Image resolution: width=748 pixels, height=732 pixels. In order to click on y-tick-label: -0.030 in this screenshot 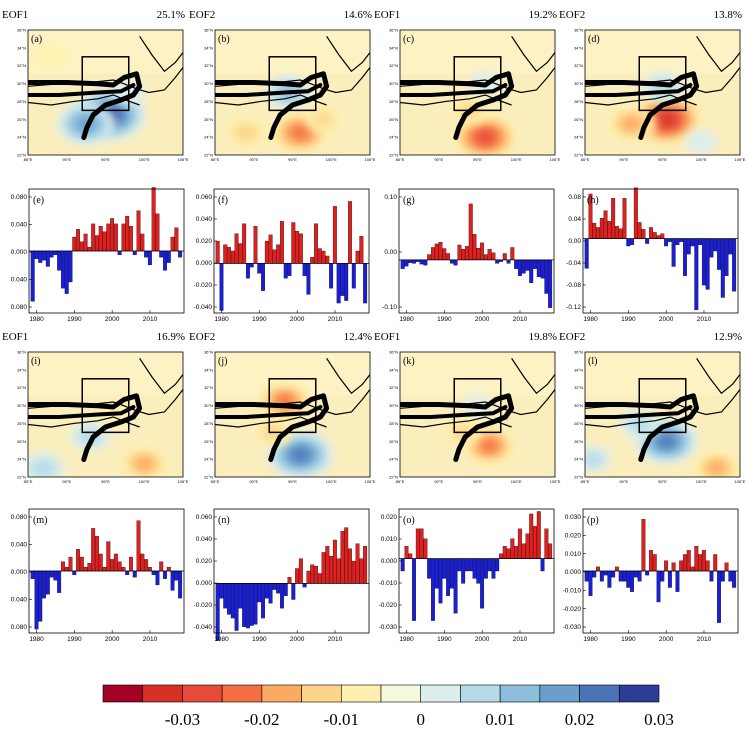, I will do `click(388, 627)`.